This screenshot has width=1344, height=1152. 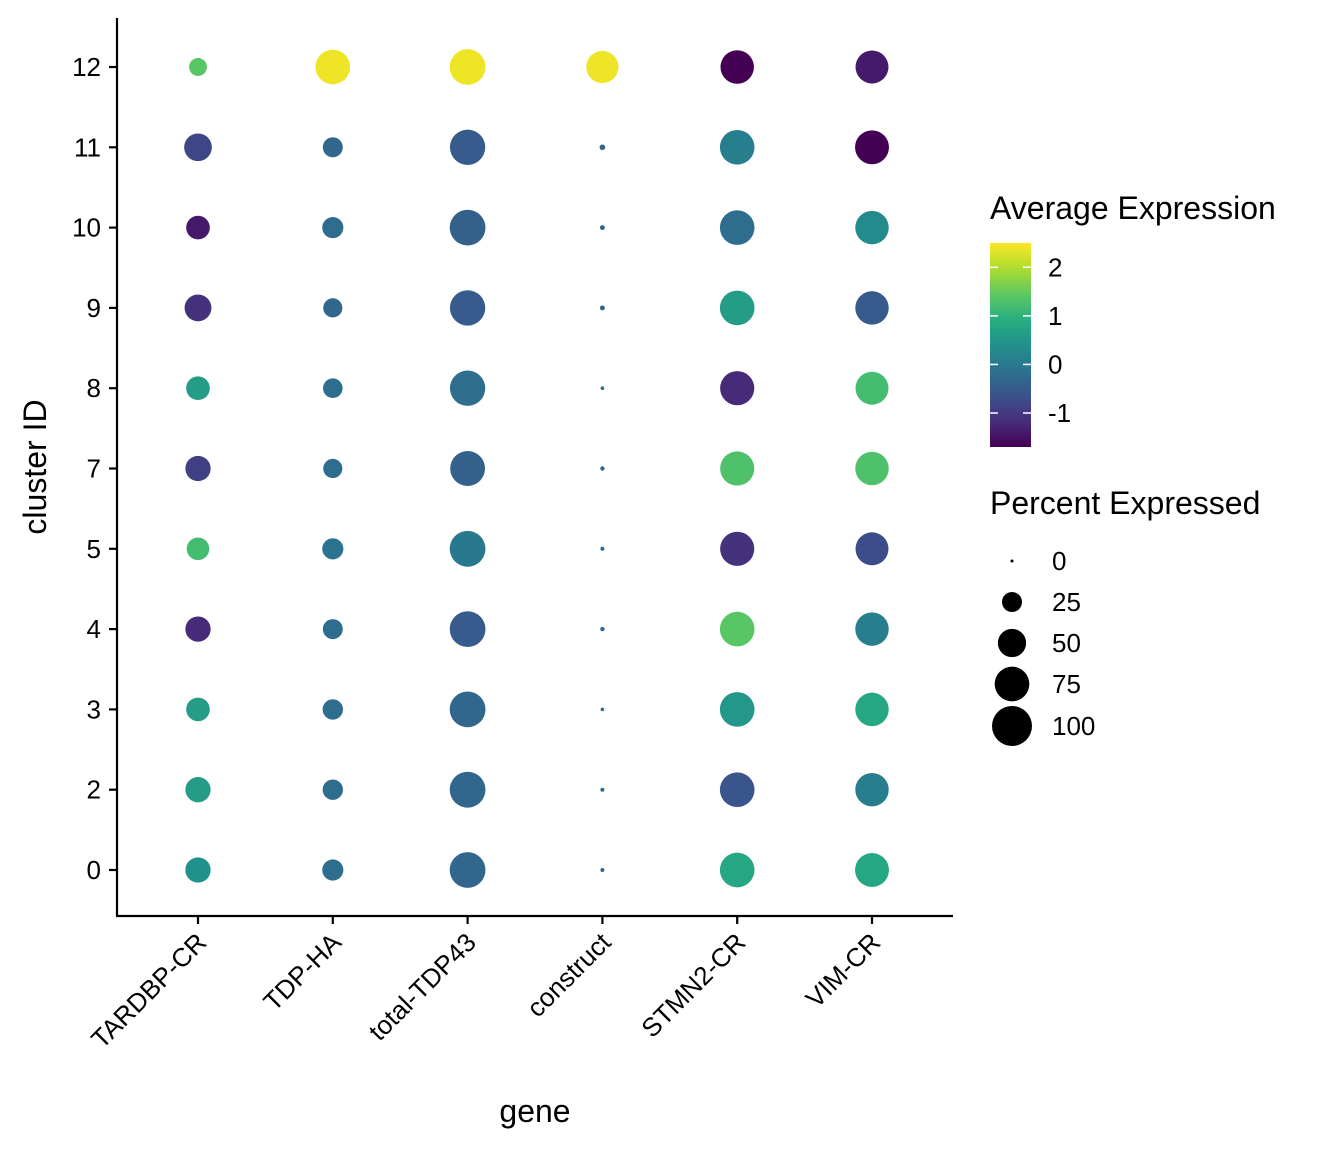 I want to click on x-tick-label: construct, so click(x=569, y=974).